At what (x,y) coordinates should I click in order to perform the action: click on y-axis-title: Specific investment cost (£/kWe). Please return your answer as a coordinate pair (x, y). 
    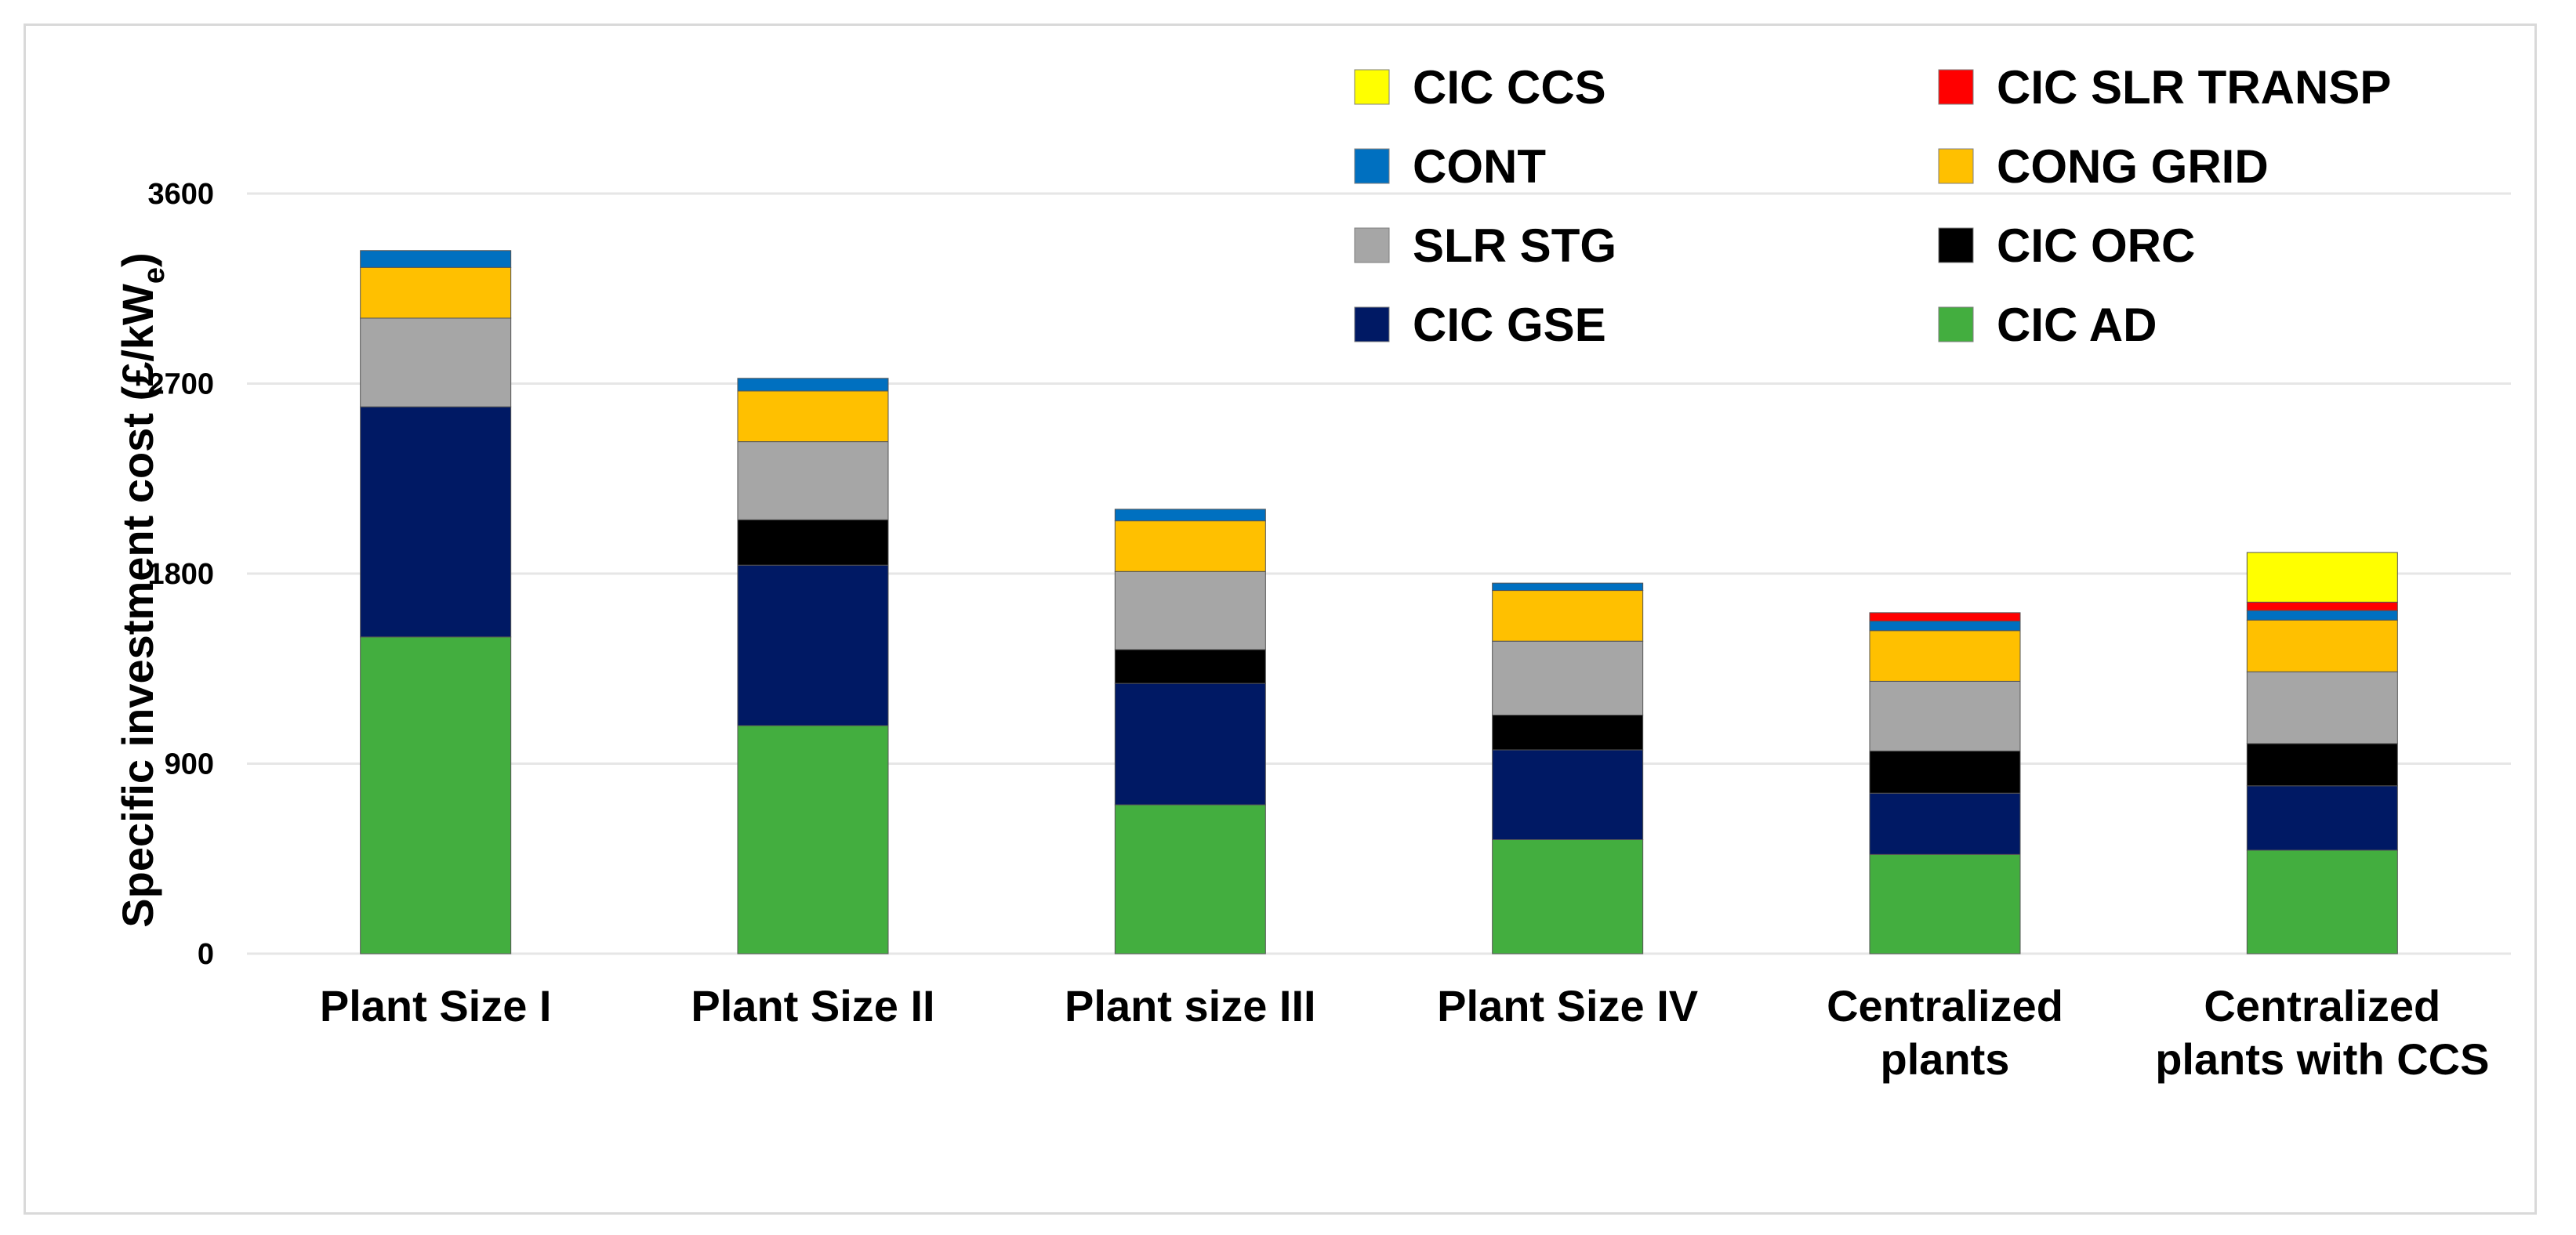
    Looking at the image, I should click on (142, 589).